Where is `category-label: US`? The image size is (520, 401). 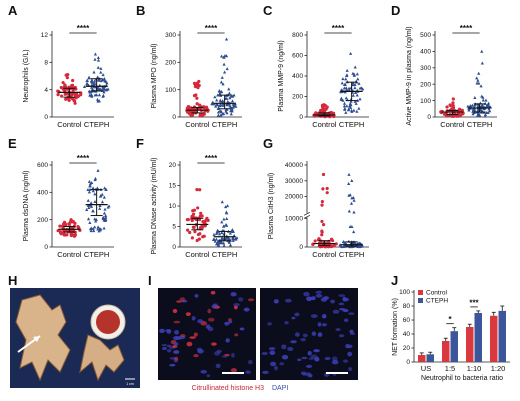
category-label: US is located at coordinates (426, 368).